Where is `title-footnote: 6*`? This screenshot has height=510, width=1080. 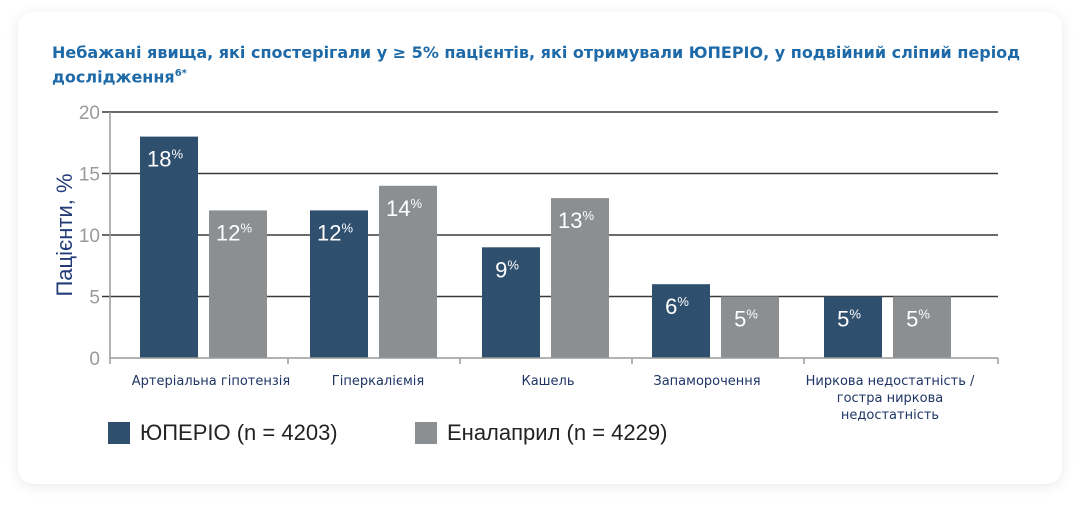 title-footnote: 6* is located at coordinates (180, 73).